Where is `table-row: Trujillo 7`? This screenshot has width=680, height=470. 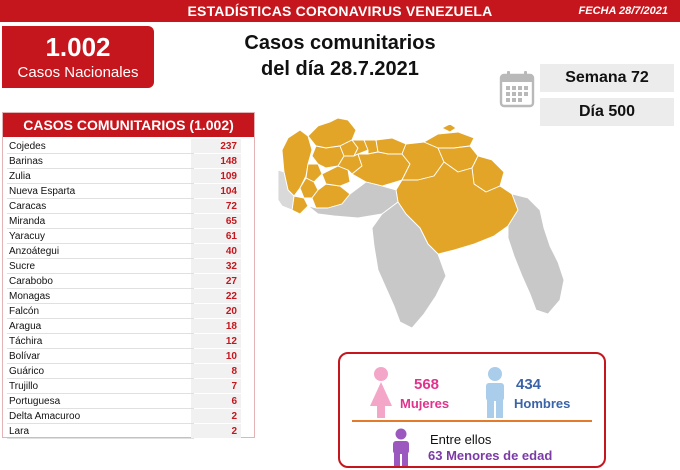 table-row: Trujillo 7 is located at coordinates (128, 386).